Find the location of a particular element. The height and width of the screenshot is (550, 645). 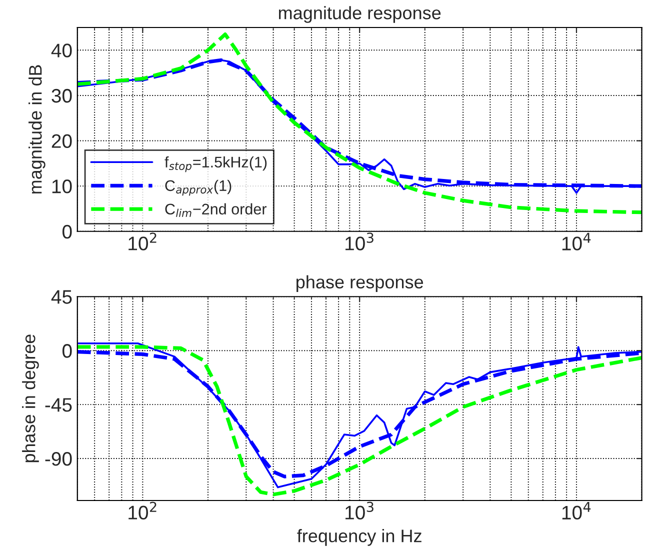

y-tick-label: -90 is located at coordinates (58, 459).